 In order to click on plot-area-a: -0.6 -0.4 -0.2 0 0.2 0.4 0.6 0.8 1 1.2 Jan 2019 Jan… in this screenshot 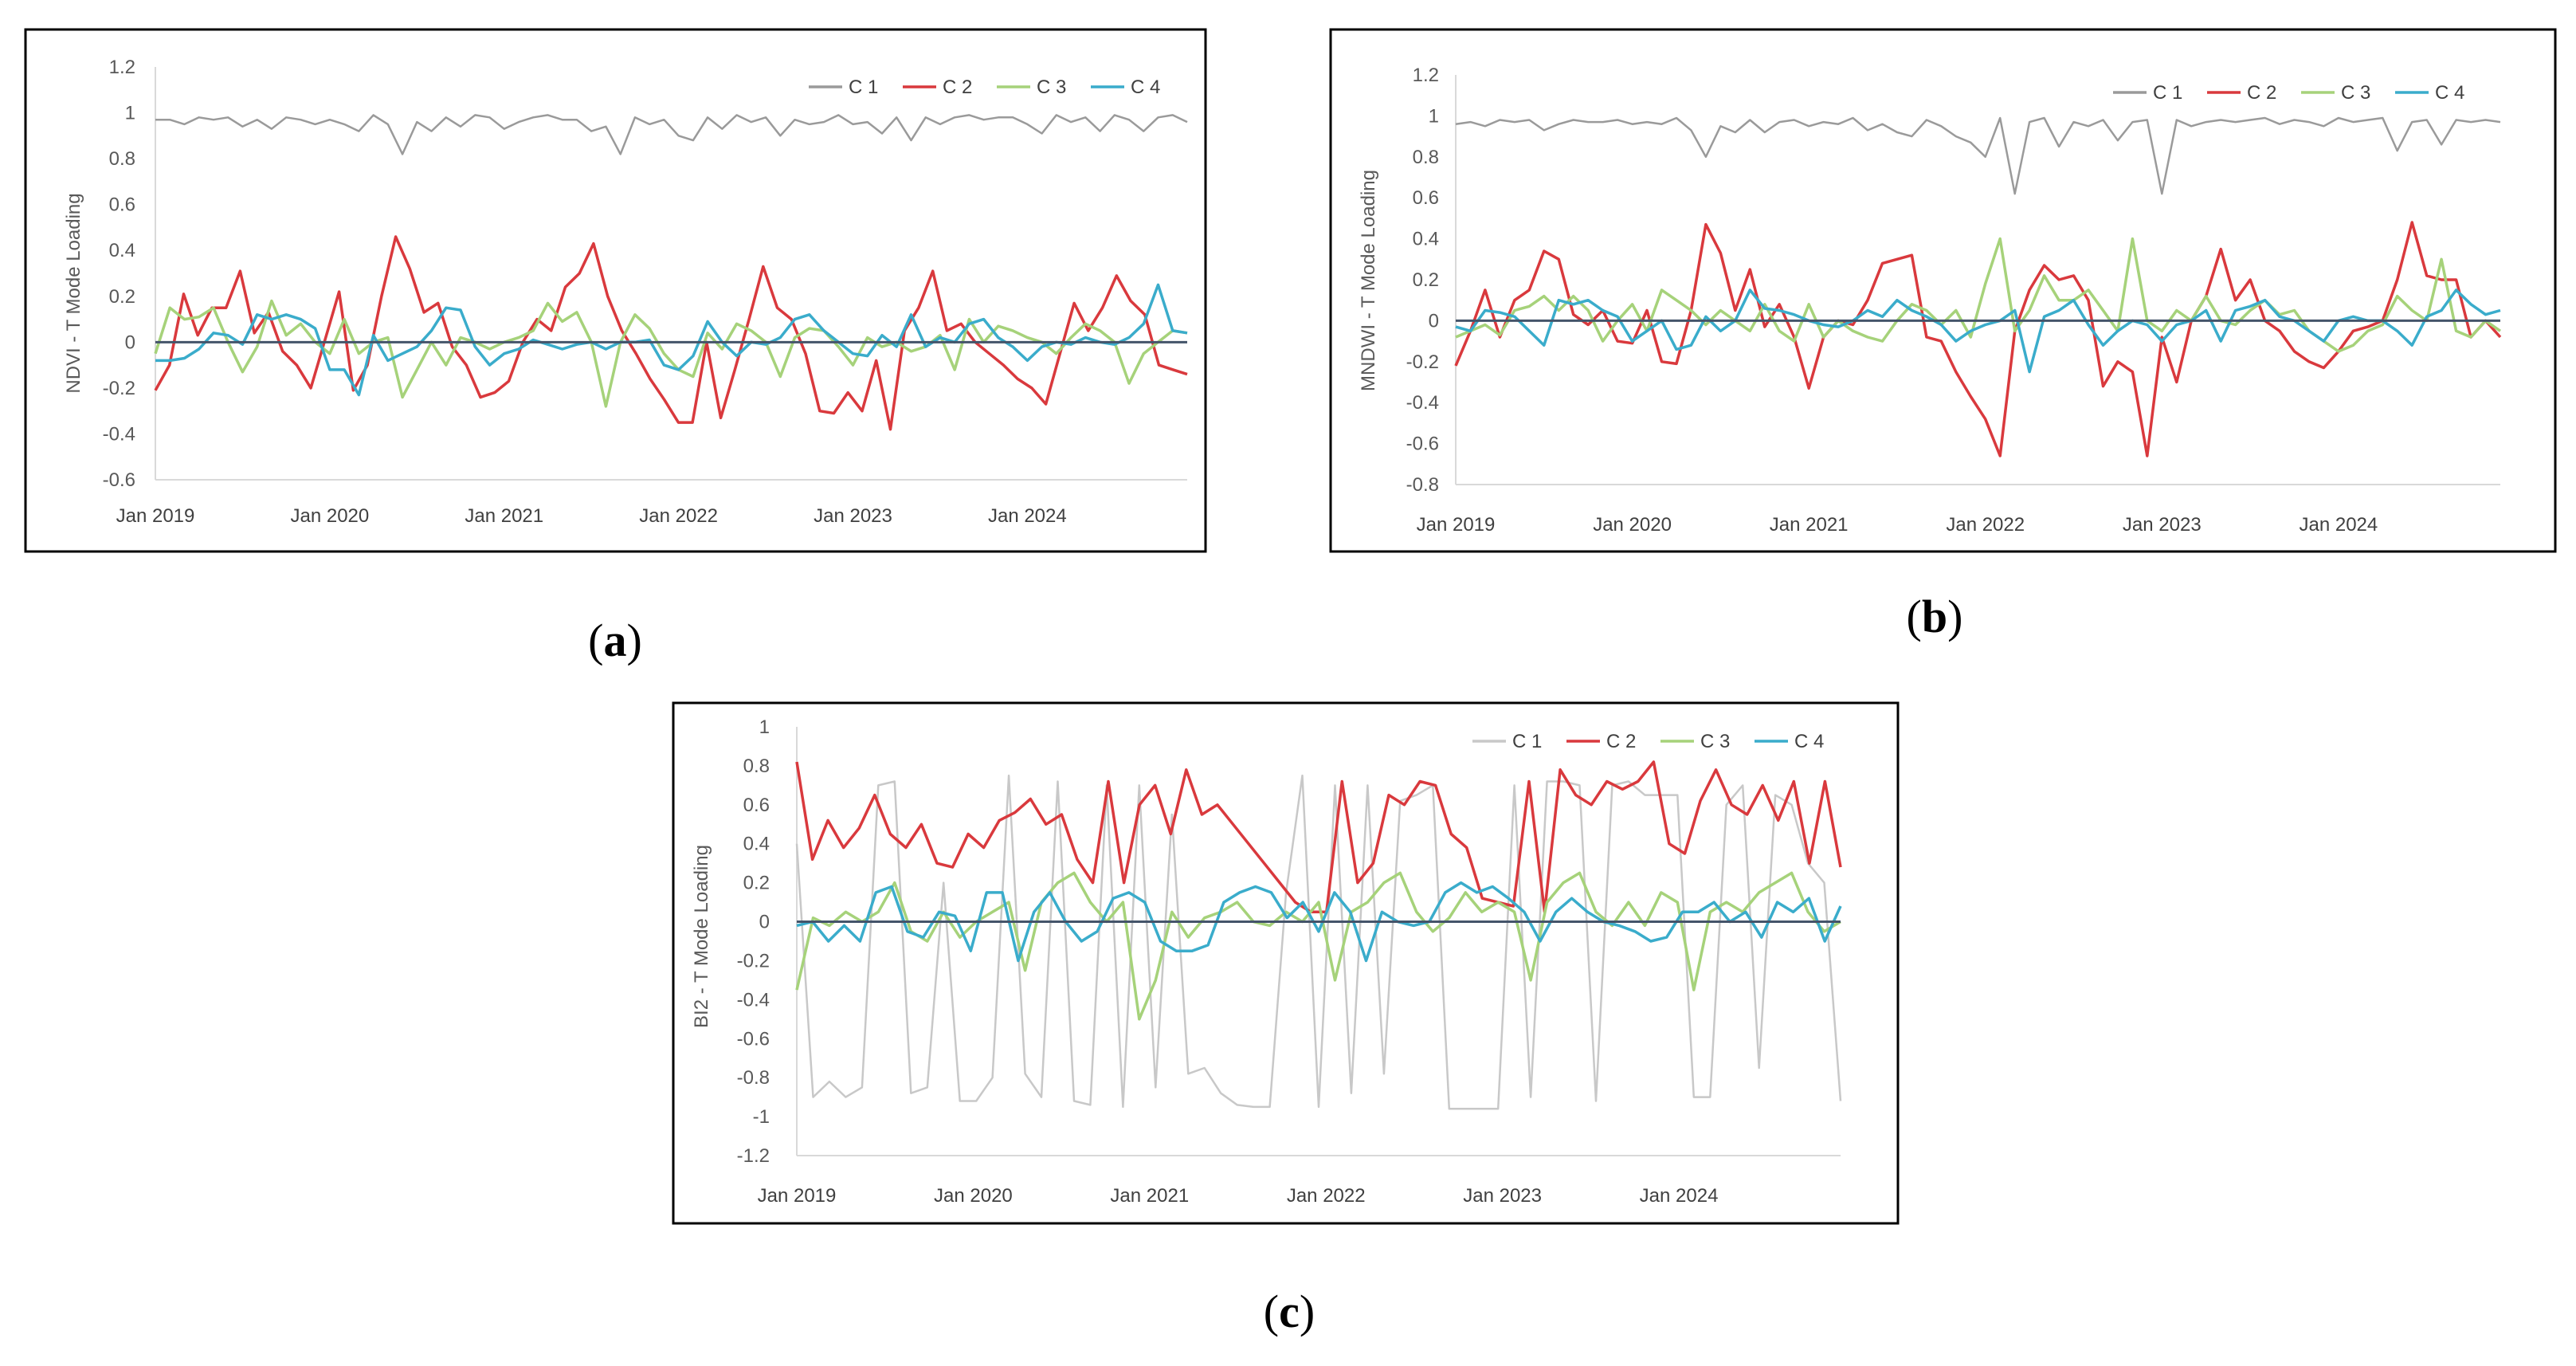, I will do `click(645, 292)`.